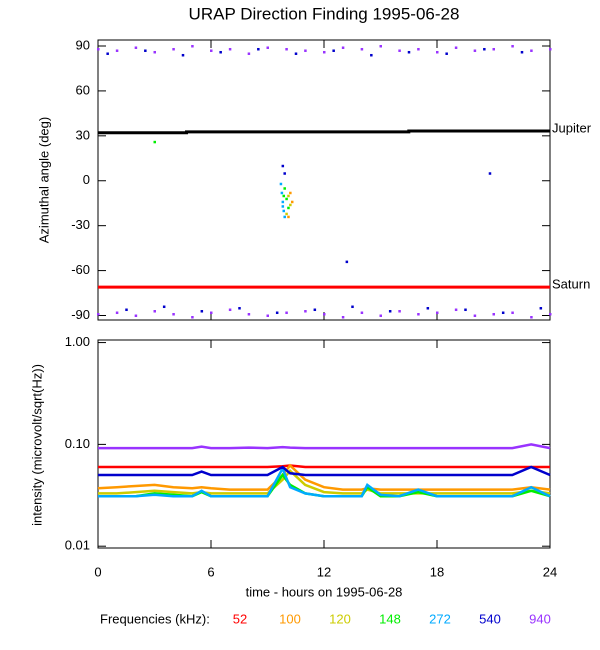 The image size is (600, 650). What do you see at coordinates (540, 618) in the screenshot?
I see `legend-label: 940` at bounding box center [540, 618].